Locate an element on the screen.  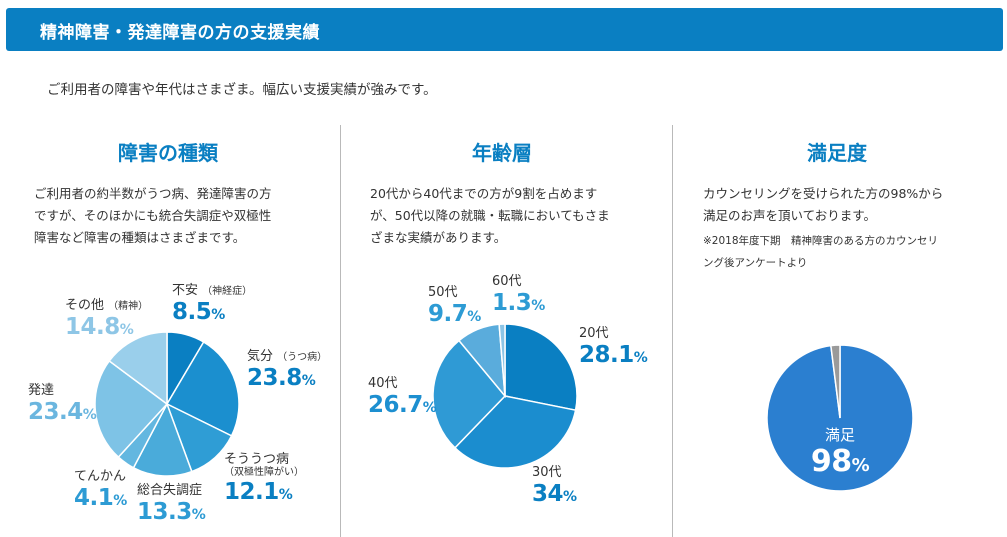
slice-label-anxiety: 不安 （神経症） 8.5% is located at coordinates (212, 304).